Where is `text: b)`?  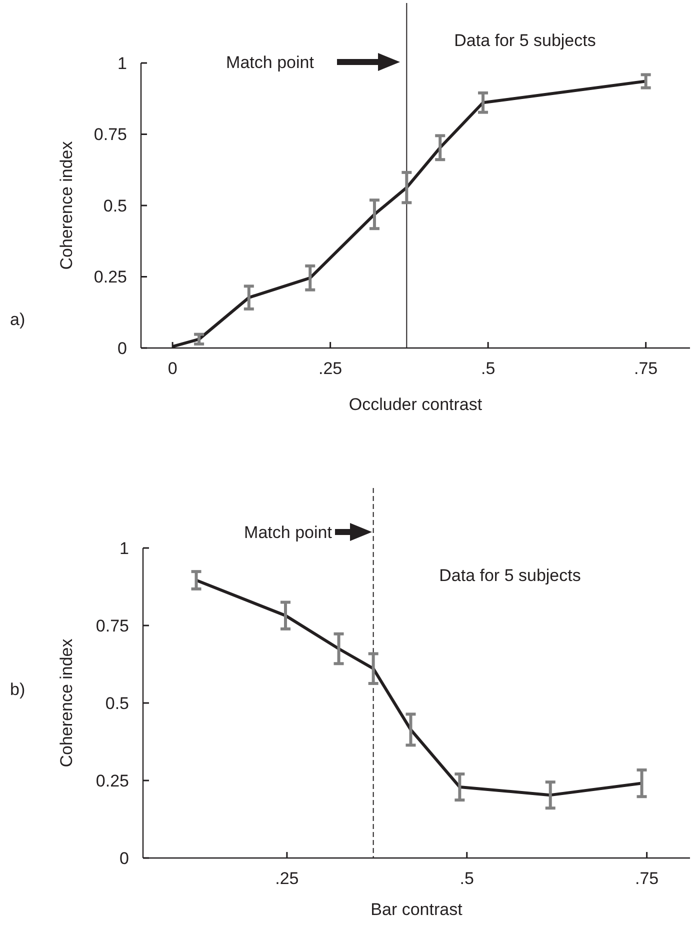
text: b) is located at coordinates (18, 689).